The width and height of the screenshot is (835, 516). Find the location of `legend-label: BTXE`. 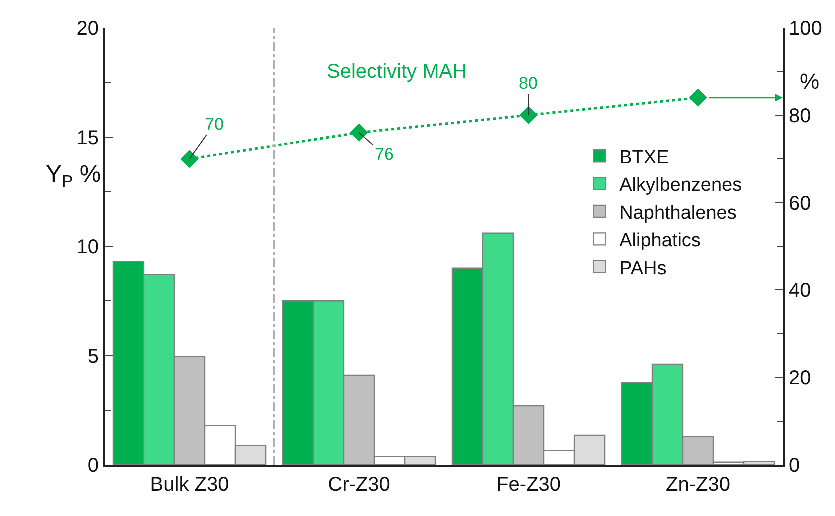

legend-label: BTXE is located at coordinates (645, 158).